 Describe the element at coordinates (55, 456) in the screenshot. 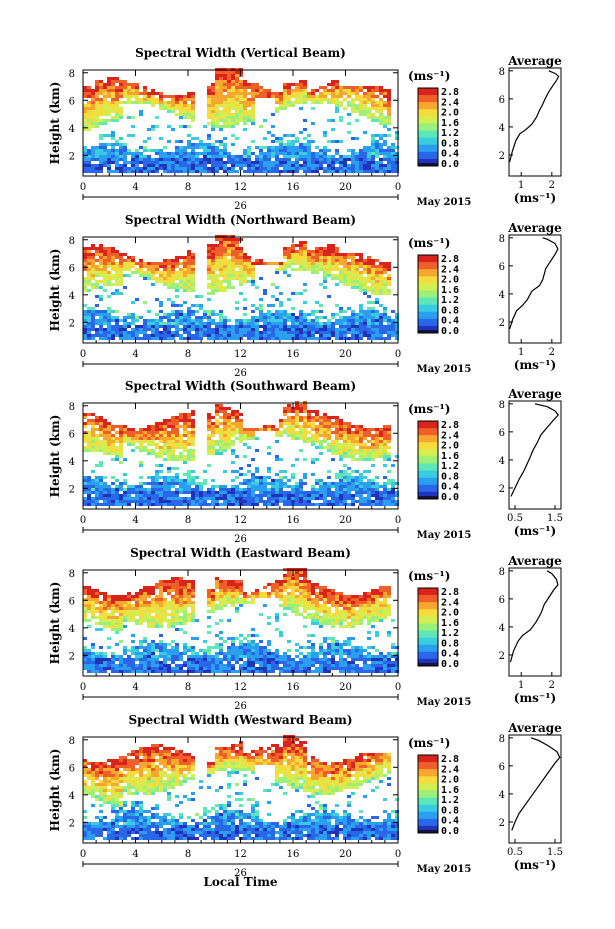

I see `y-axis-label: Height (km)` at that location.